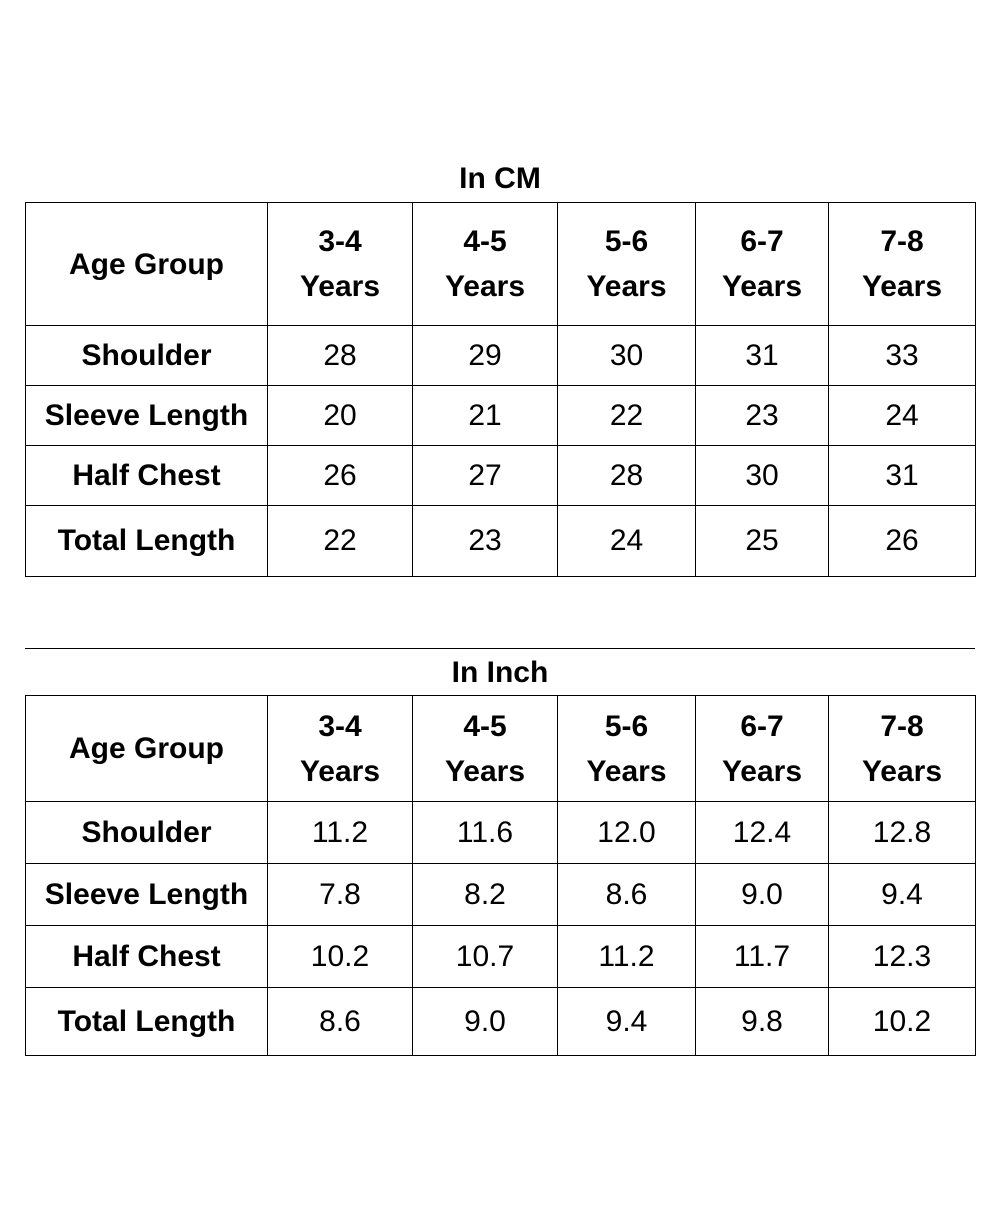  What do you see at coordinates (902, 355) in the screenshot?
I see `table-cell: 33` at bounding box center [902, 355].